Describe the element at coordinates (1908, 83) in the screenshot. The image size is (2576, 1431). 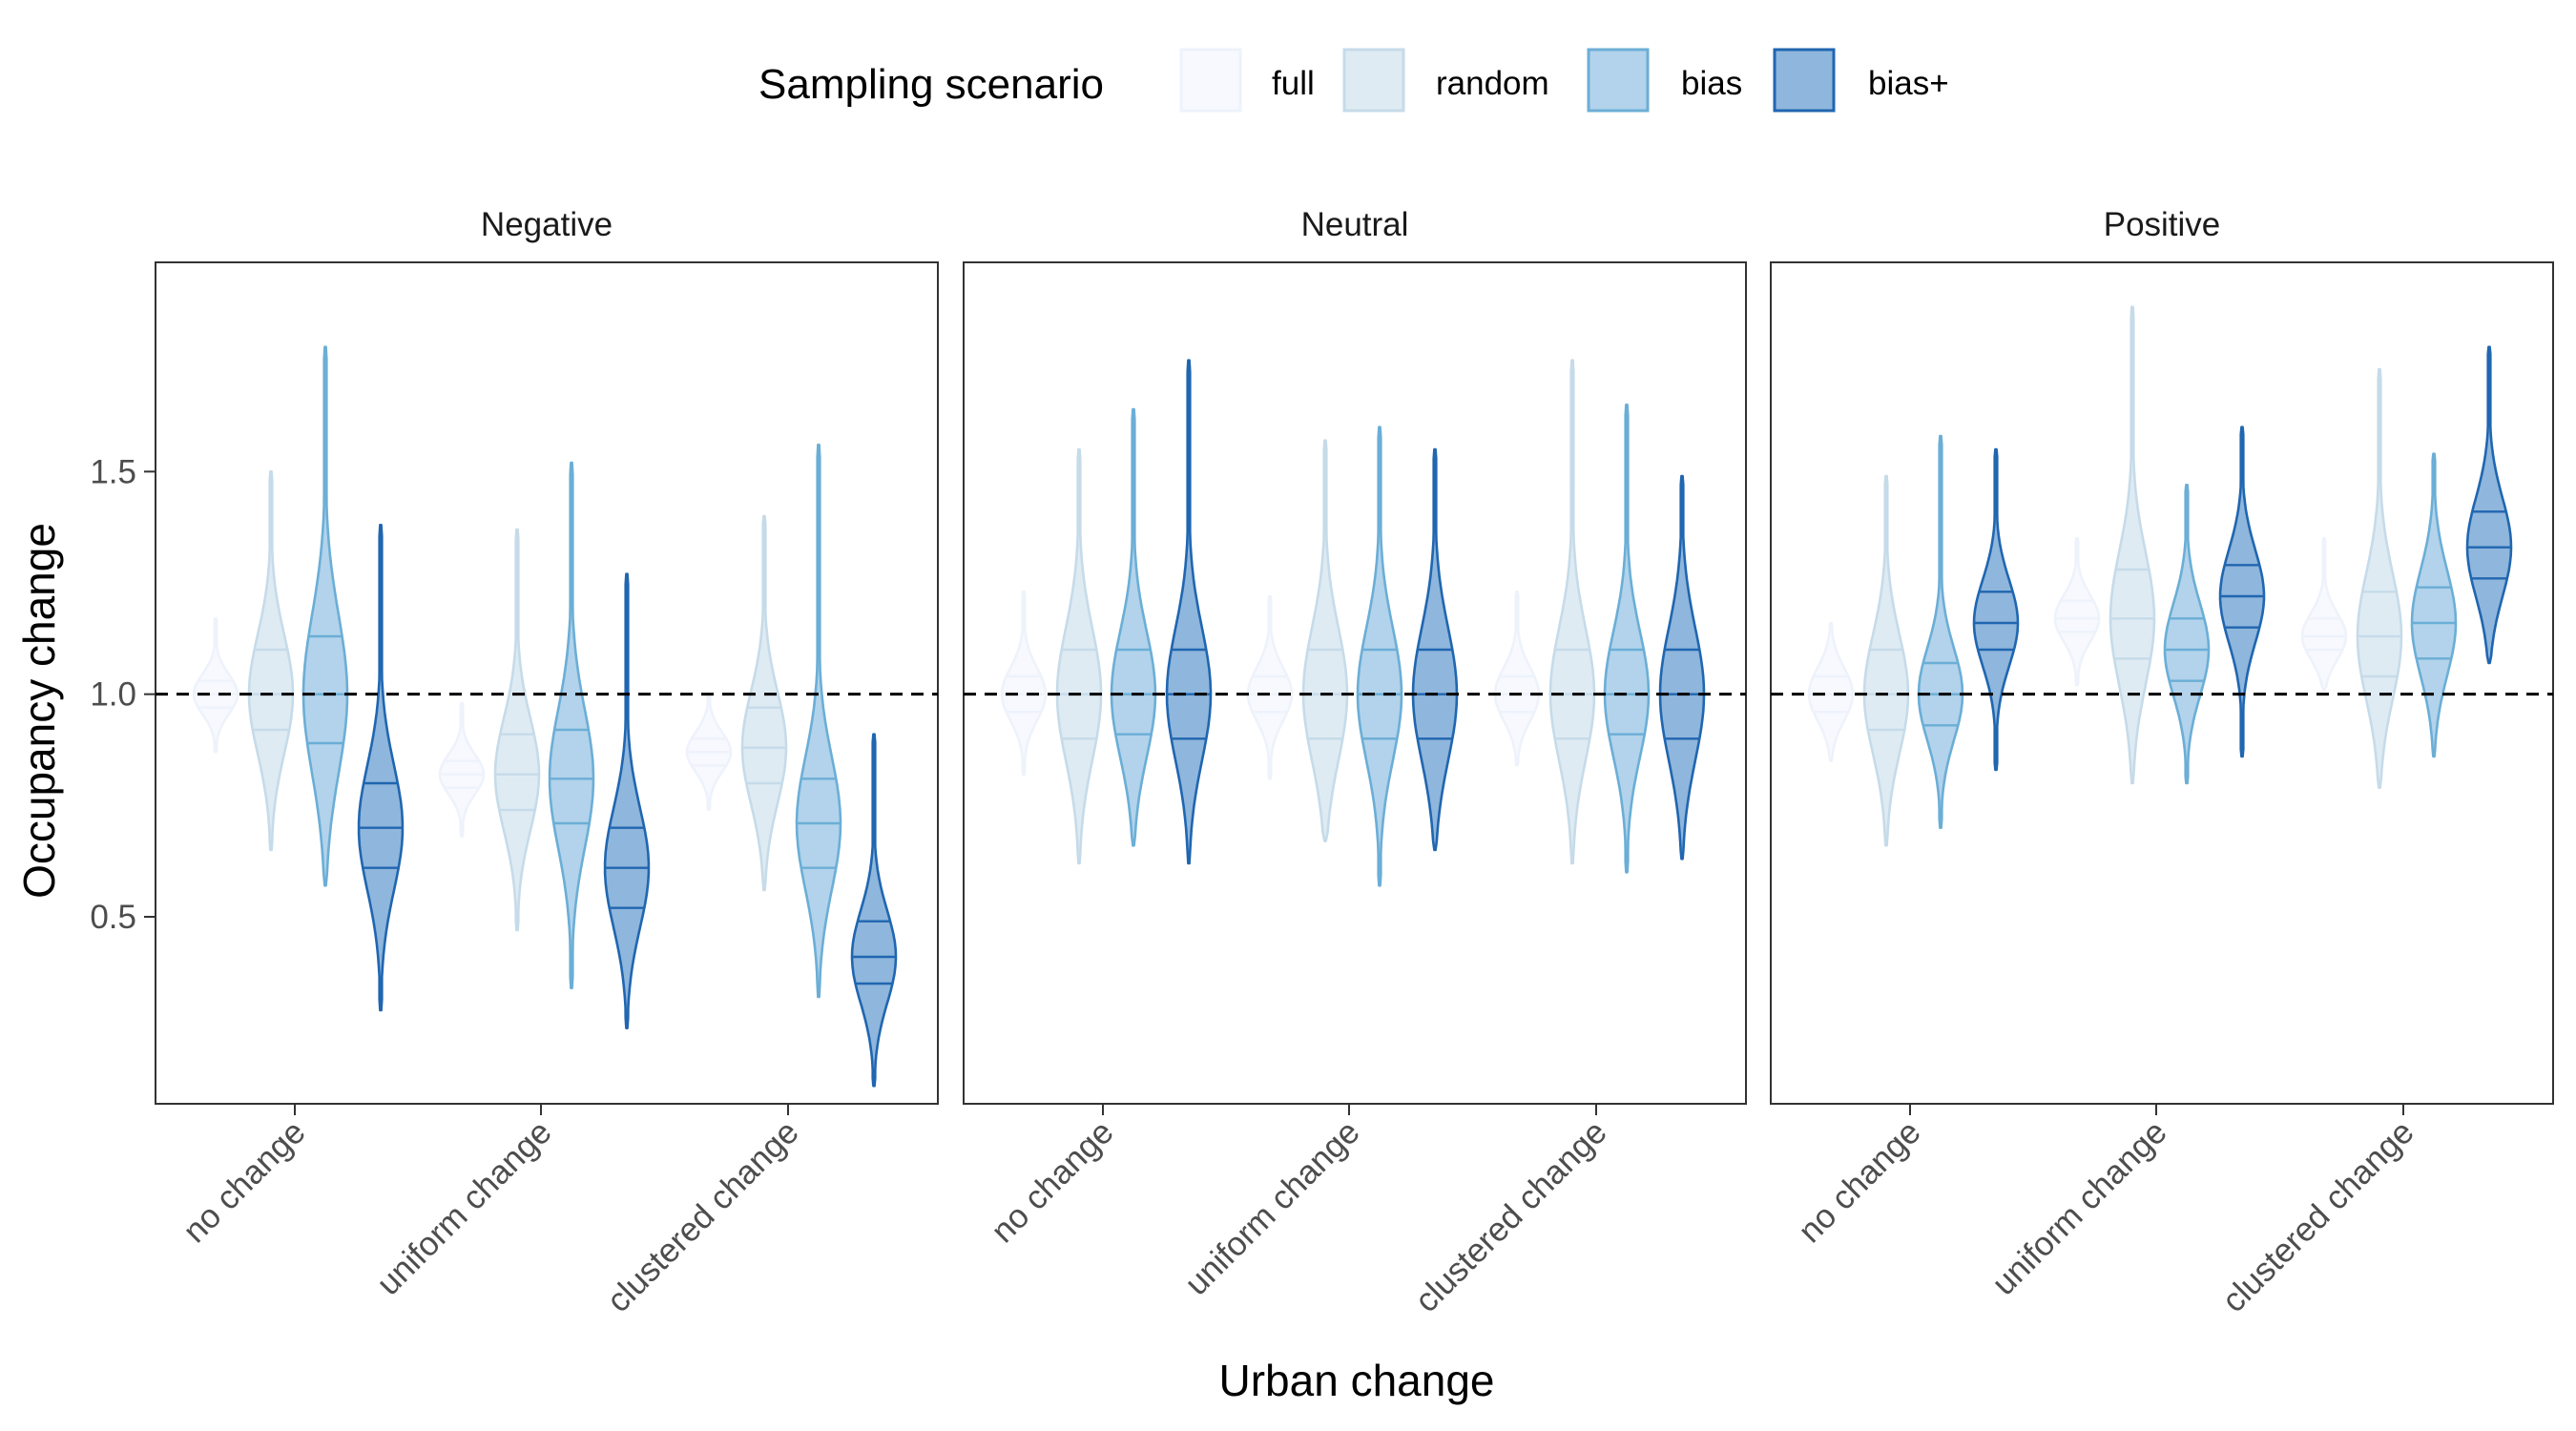
I see `legend-label-bias+: bias+` at that location.